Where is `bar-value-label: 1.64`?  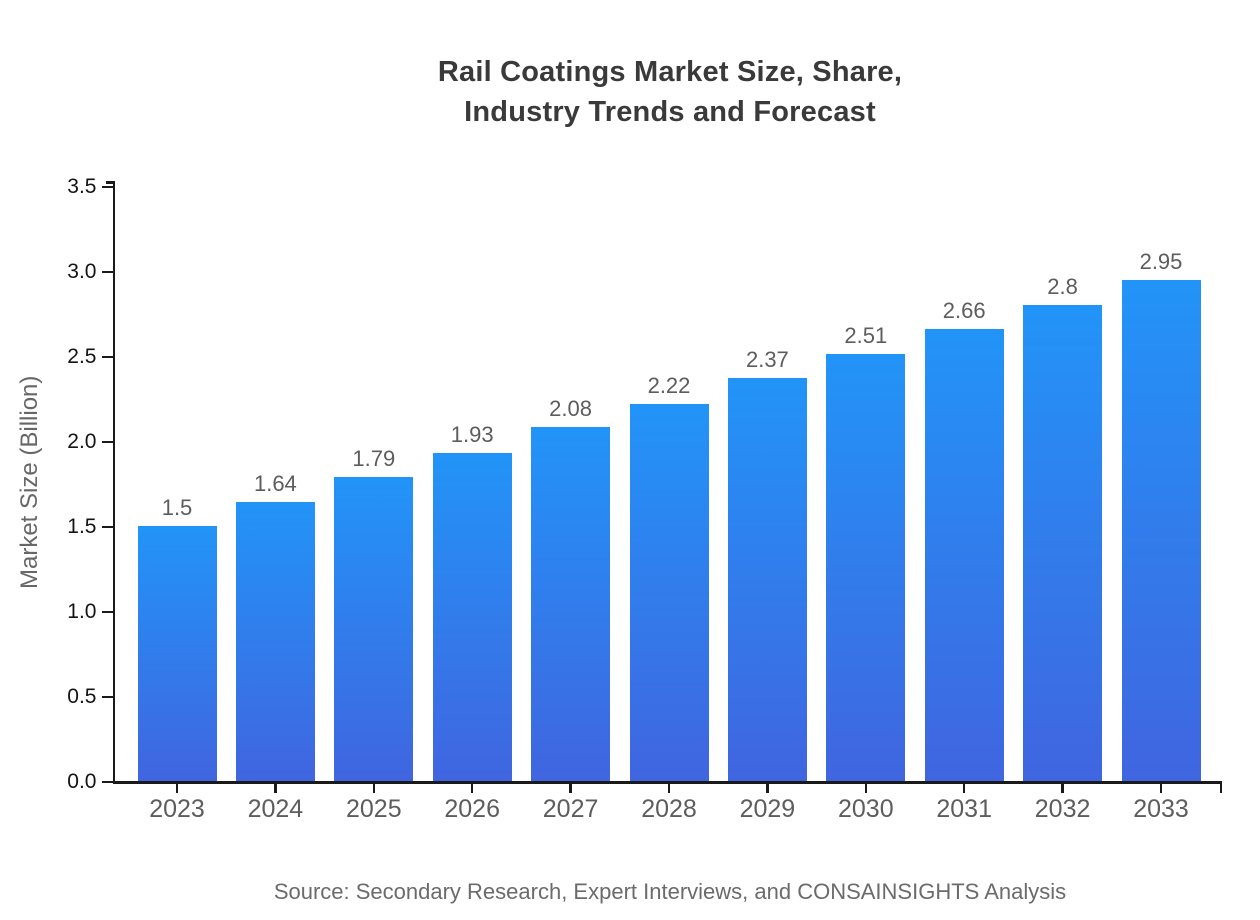 bar-value-label: 1.64 is located at coordinates (275, 484).